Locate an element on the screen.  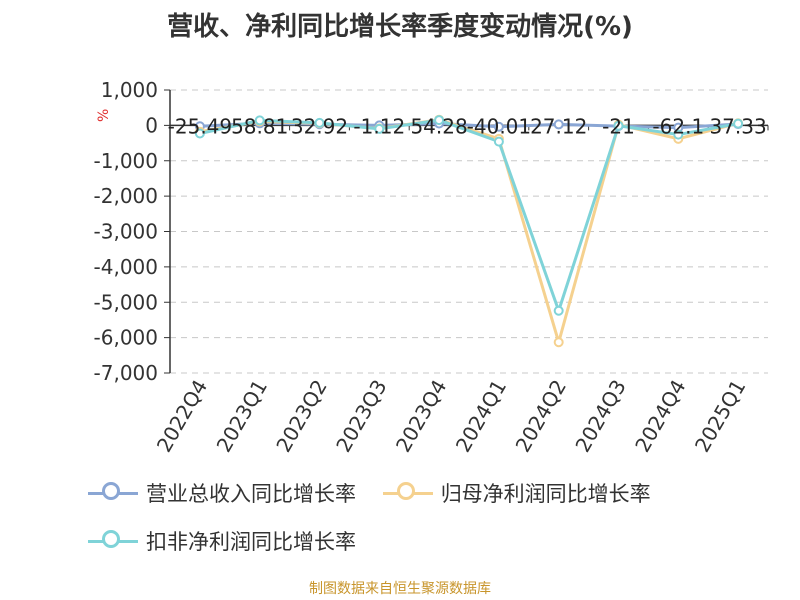
y-tick-label: -5,000 is located at coordinates (126, 302).